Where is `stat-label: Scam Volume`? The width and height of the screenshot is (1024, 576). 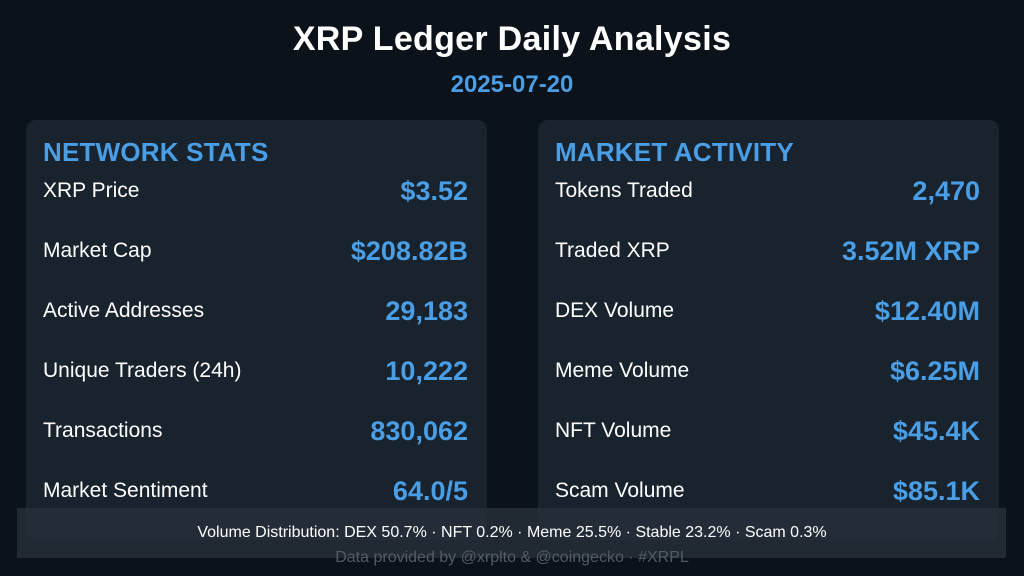
stat-label: Scam Volume is located at coordinates (620, 490).